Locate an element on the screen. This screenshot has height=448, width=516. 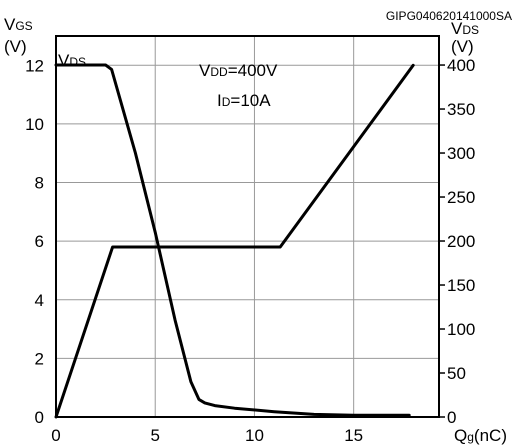
left-tick-label: 4 is located at coordinates (39, 300).